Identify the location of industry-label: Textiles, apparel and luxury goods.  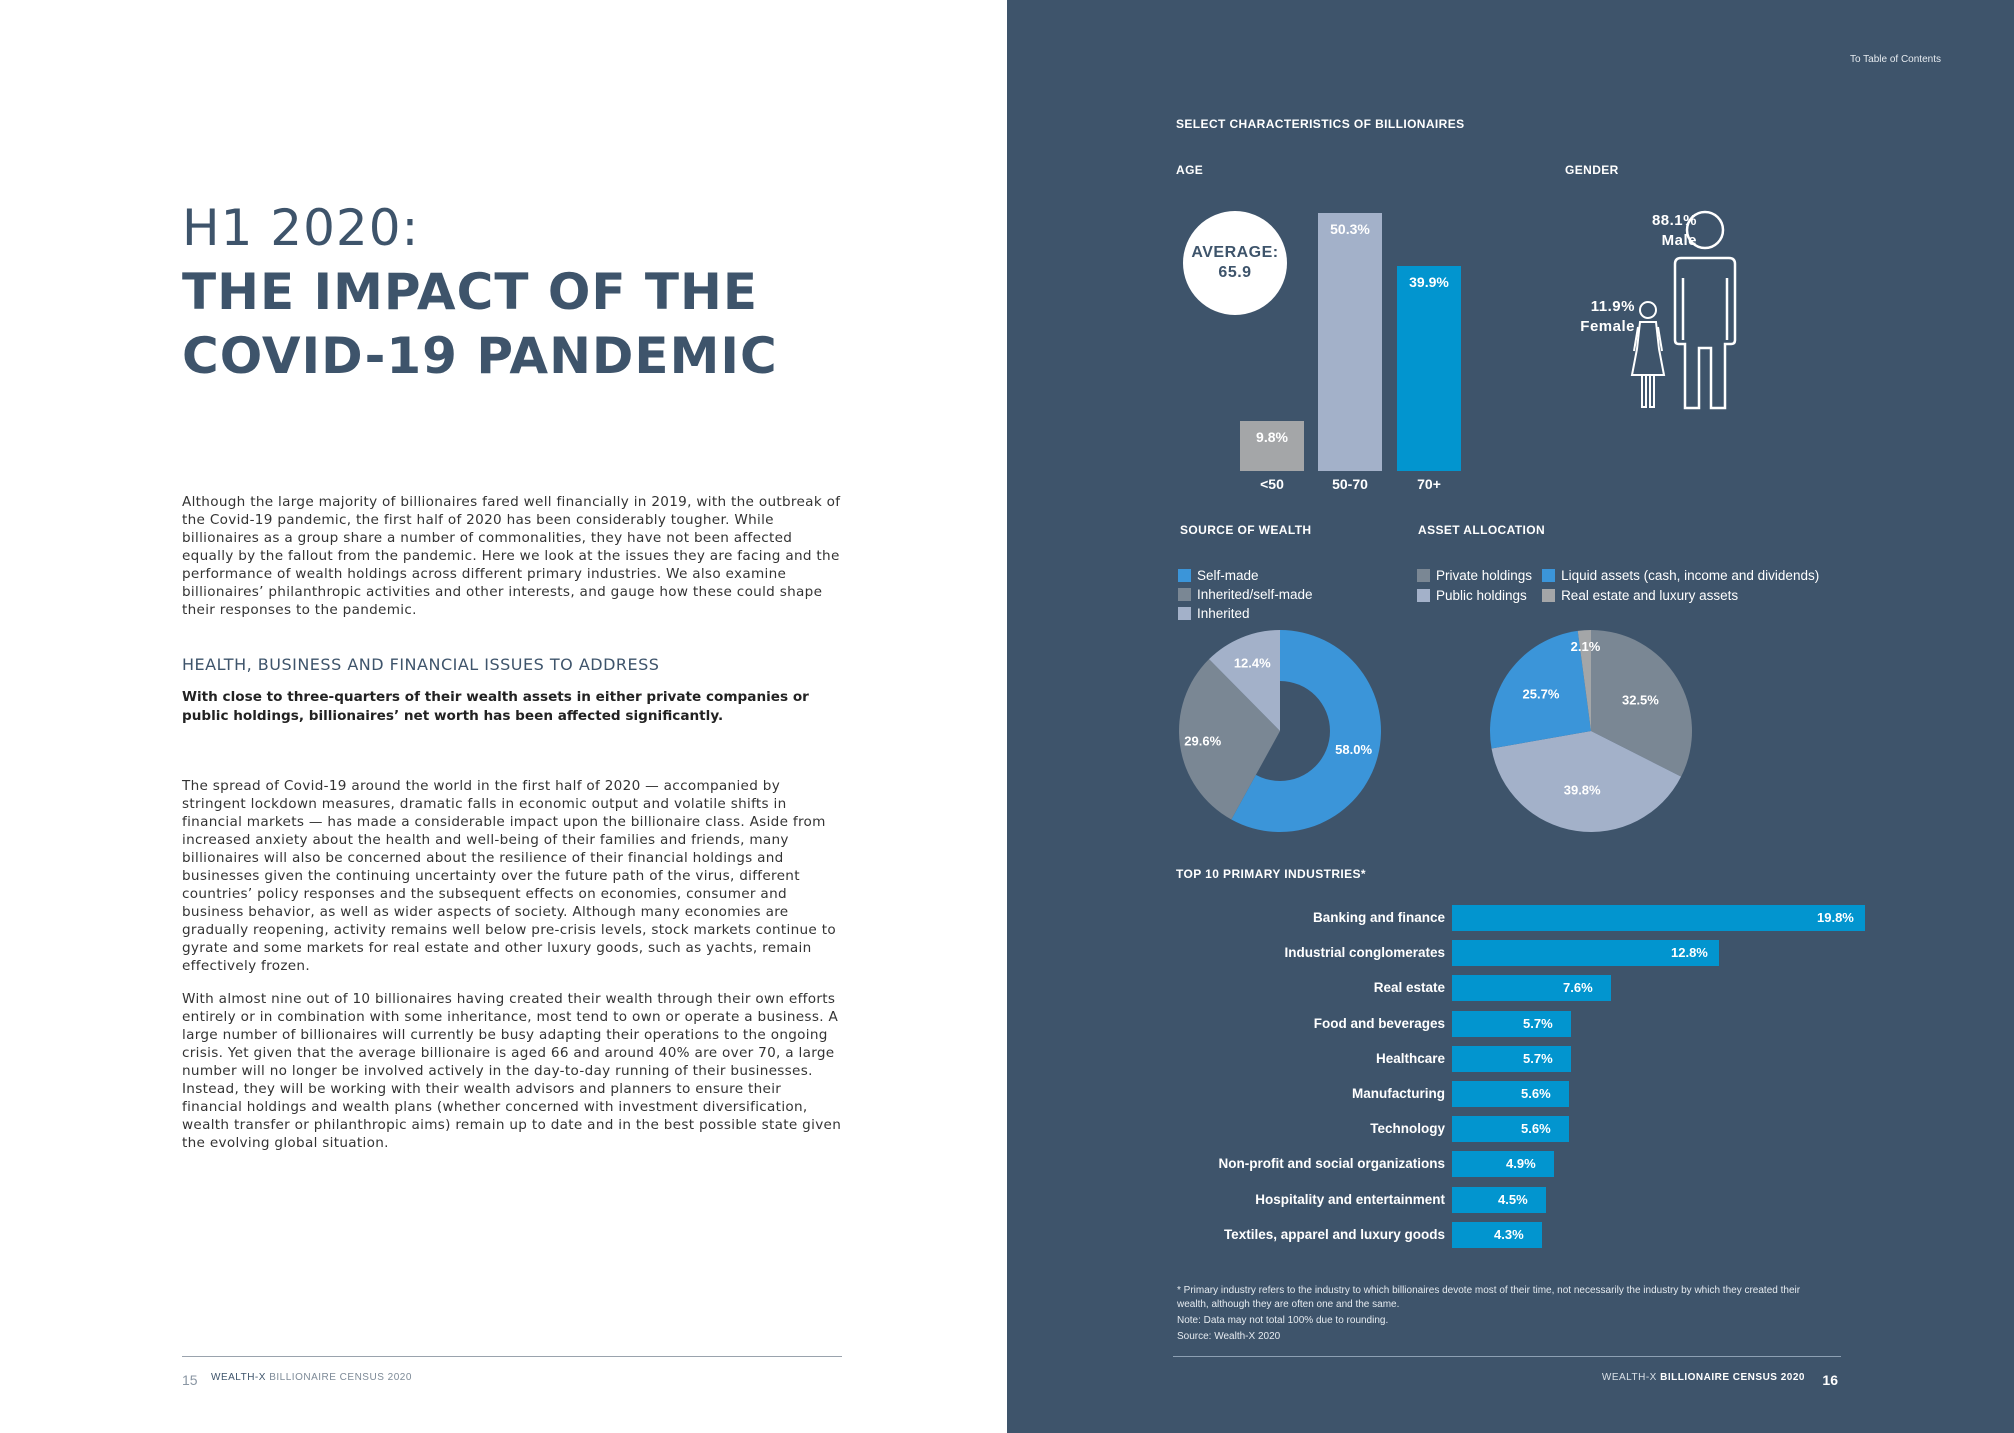
(1334, 1234).